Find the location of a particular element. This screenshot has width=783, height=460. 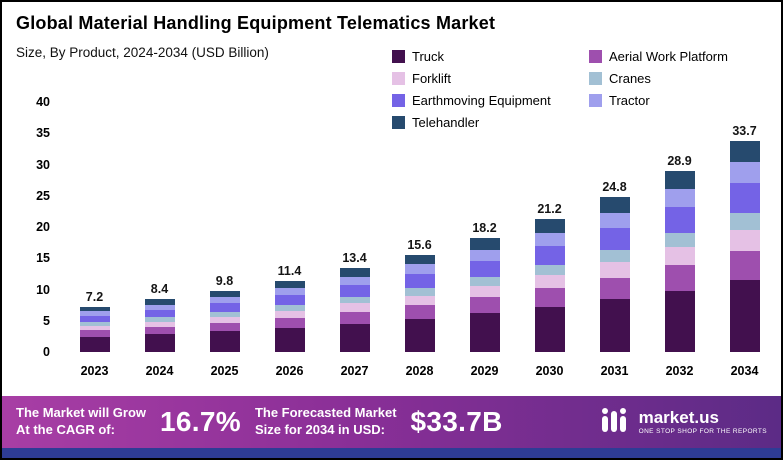

y-tick-label: 30 is located at coordinates (43, 164).